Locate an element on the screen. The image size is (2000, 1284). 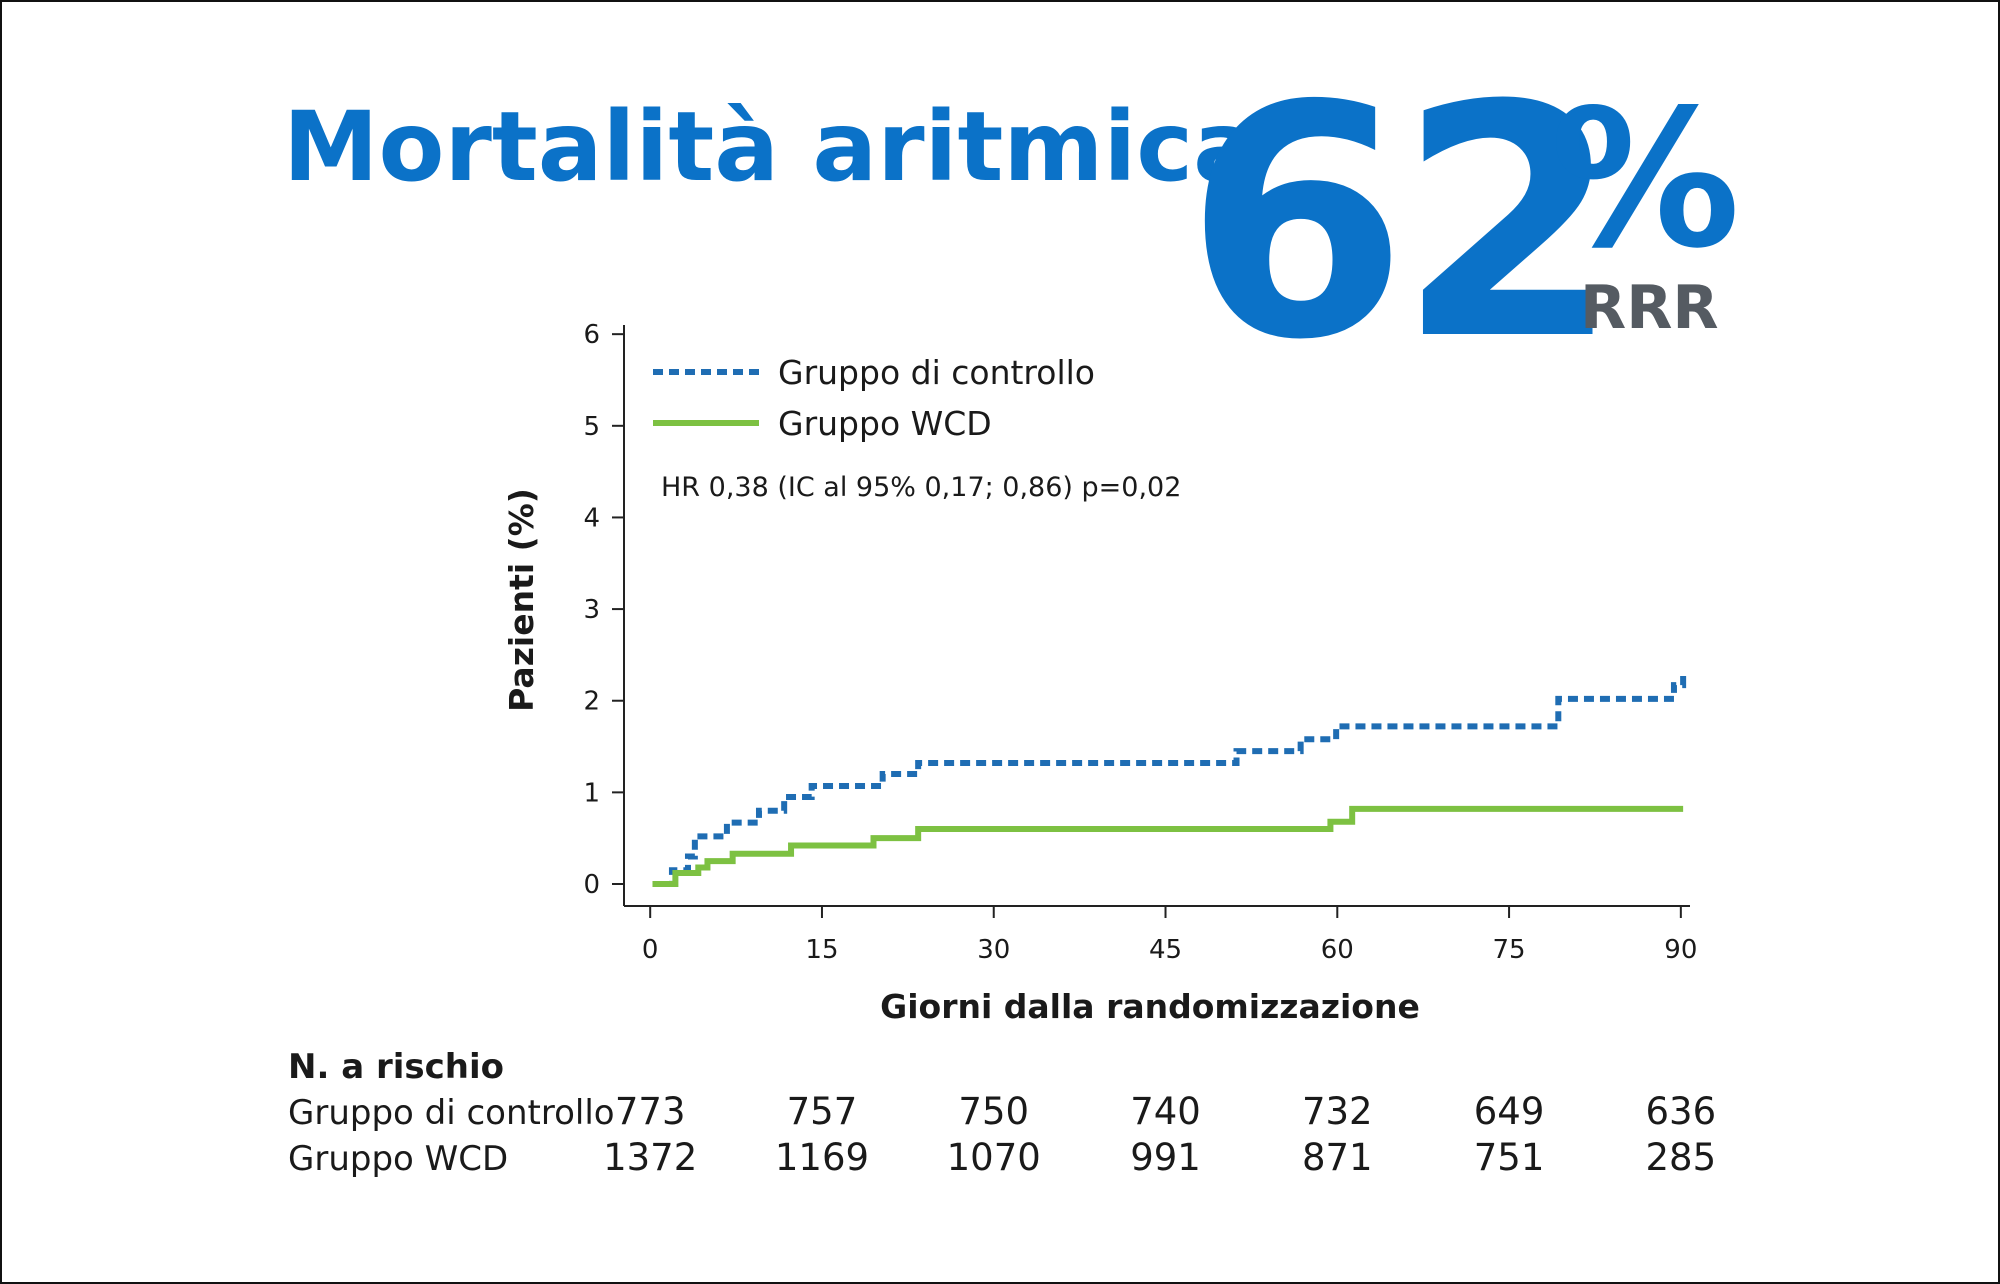
y-tick-label: 2 is located at coordinates (591, 702).